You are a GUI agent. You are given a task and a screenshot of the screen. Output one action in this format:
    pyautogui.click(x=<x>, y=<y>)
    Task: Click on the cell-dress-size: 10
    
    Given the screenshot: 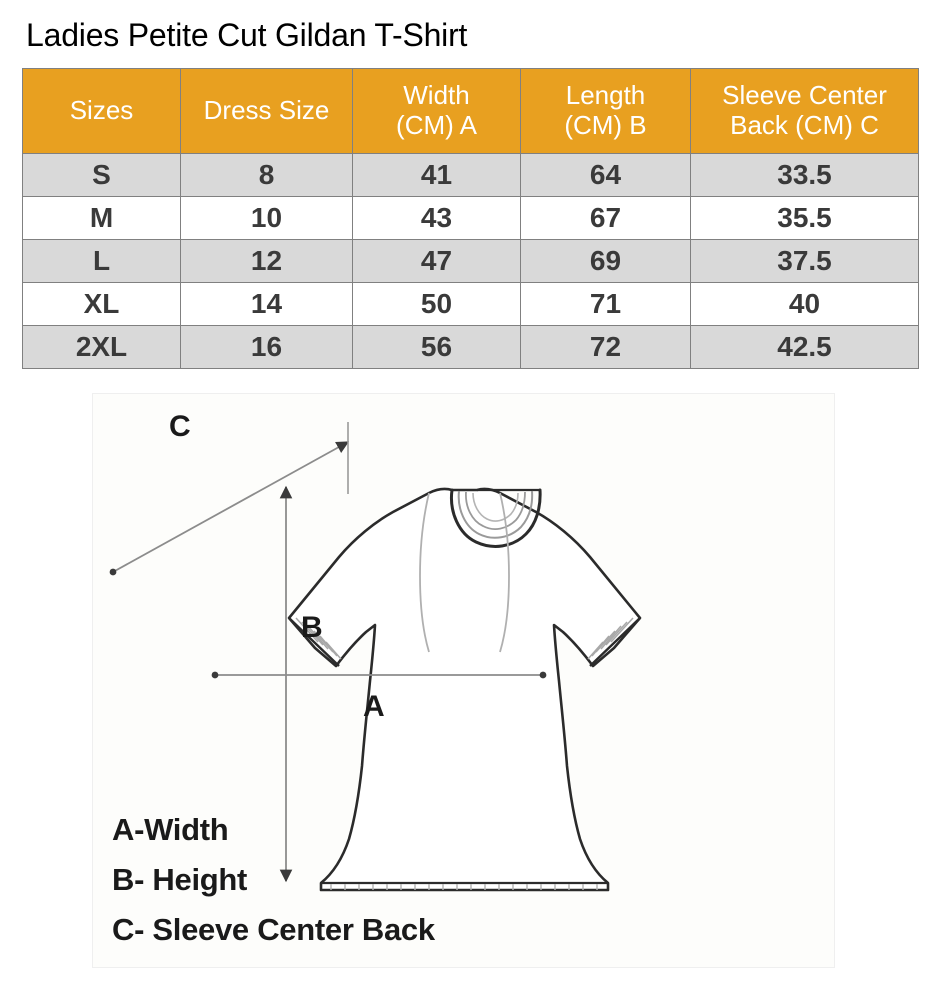 What is the action you would take?
    pyautogui.click(x=266, y=218)
    